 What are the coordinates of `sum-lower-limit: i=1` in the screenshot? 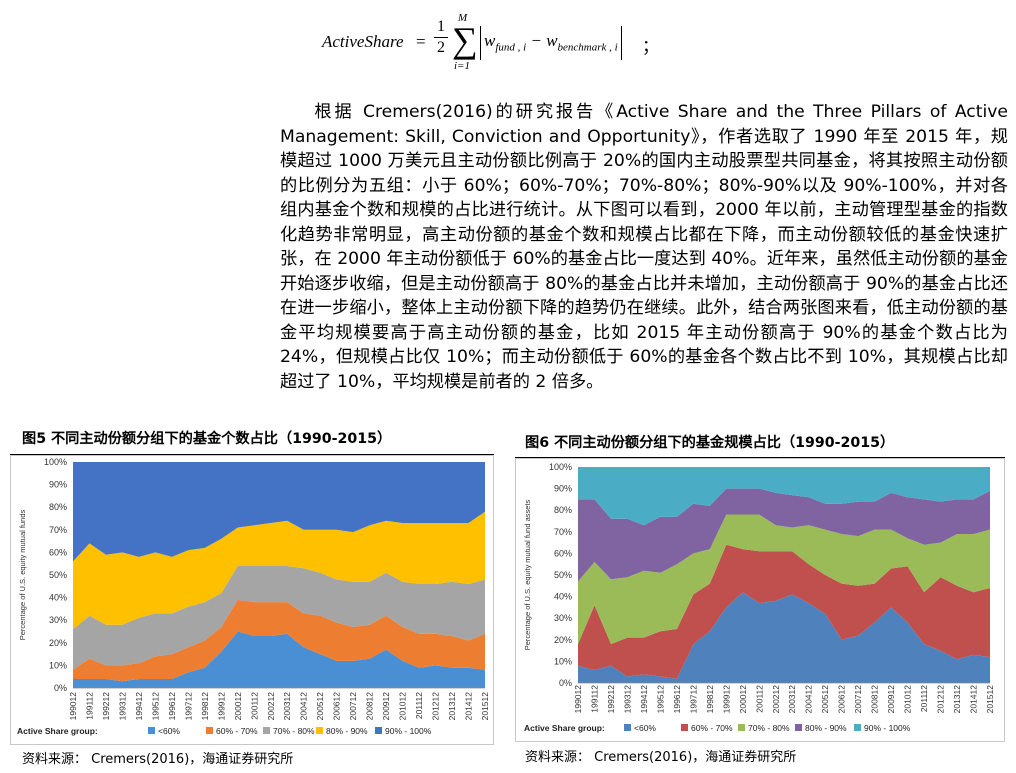 It's located at (462, 66).